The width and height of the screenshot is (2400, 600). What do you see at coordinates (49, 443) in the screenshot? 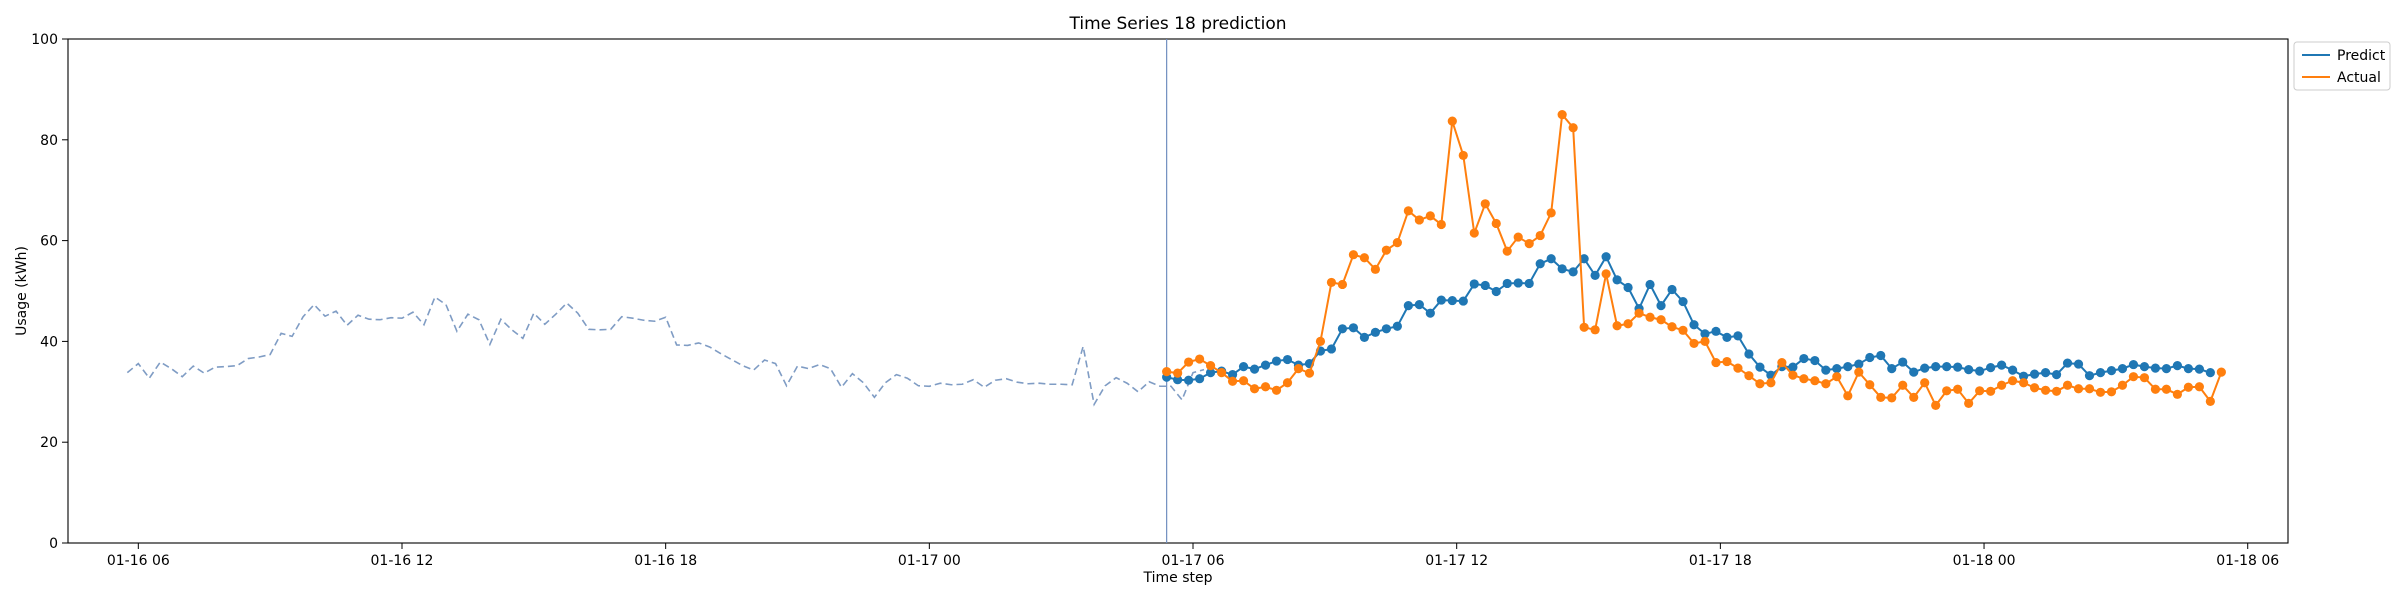
I see `y-tick-label: 20` at bounding box center [49, 443].